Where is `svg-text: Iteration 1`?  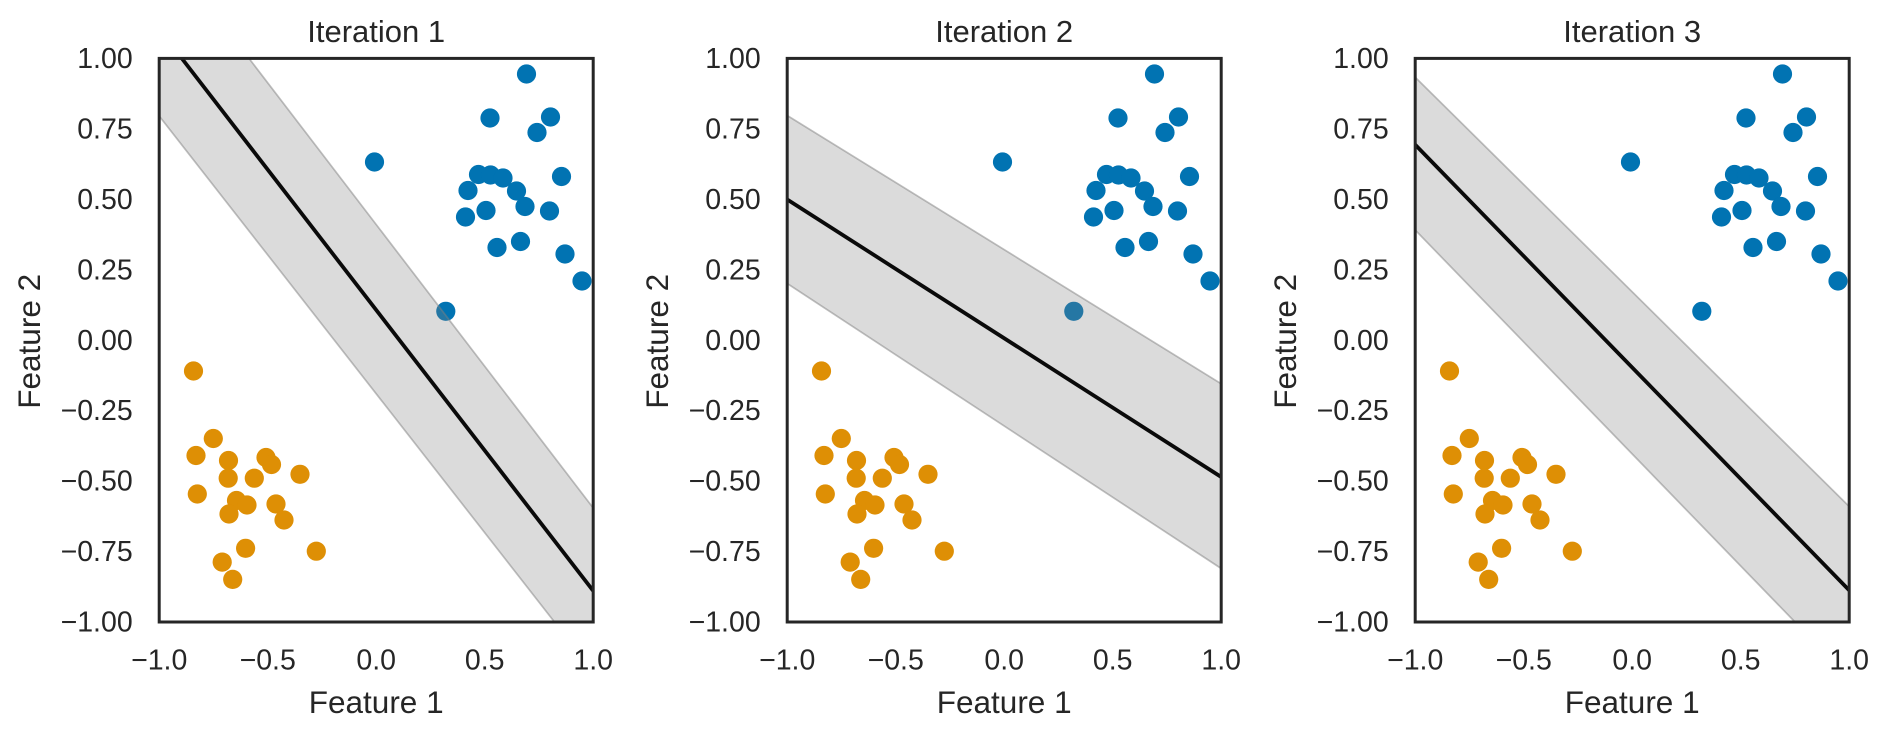
svg-text: Iteration 1 is located at coordinates (376, 31).